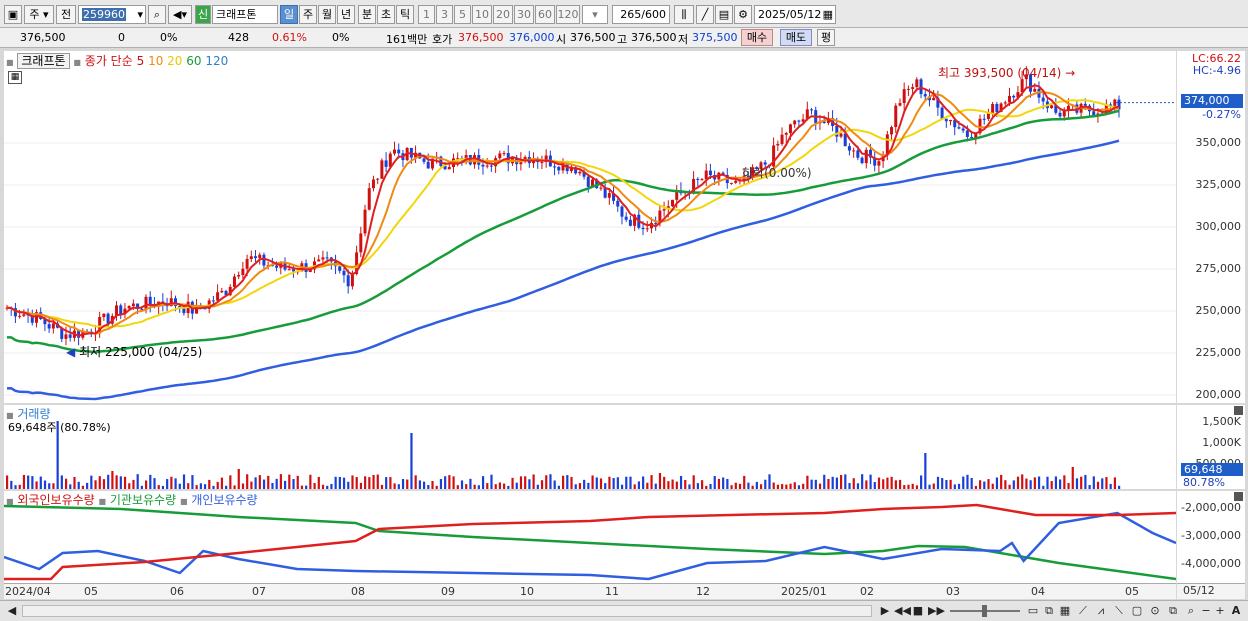  I want to click on chevron-down-icon: ▾, so click(140, 14).